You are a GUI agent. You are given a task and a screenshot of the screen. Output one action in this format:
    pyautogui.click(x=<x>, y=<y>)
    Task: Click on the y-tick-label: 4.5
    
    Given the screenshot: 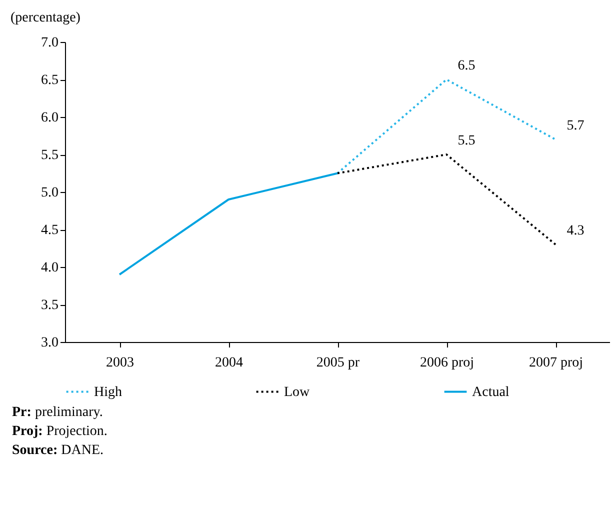 What is the action you would take?
    pyautogui.click(x=49, y=230)
    